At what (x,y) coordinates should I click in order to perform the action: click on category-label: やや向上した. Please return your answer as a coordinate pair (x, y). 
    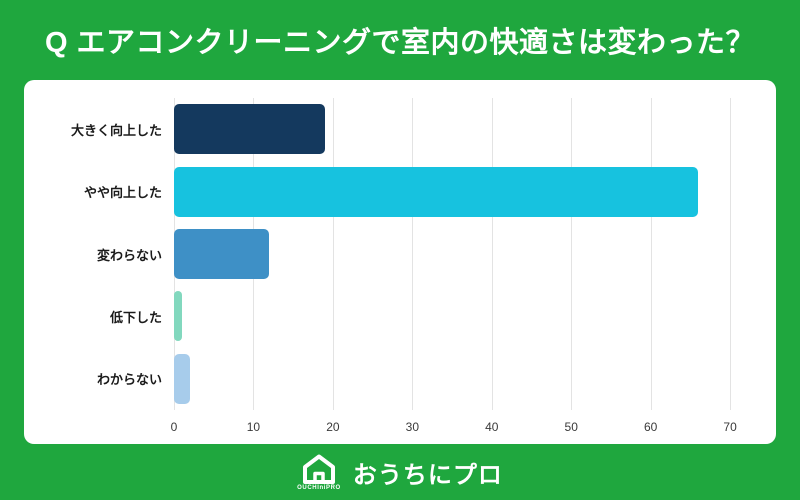
    Looking at the image, I should click on (122, 193).